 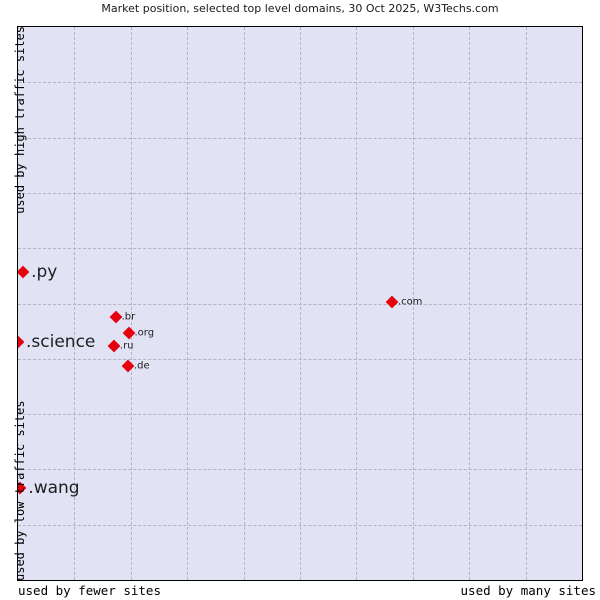 What do you see at coordinates (44, 272) in the screenshot?
I see `data-point-label: .py` at bounding box center [44, 272].